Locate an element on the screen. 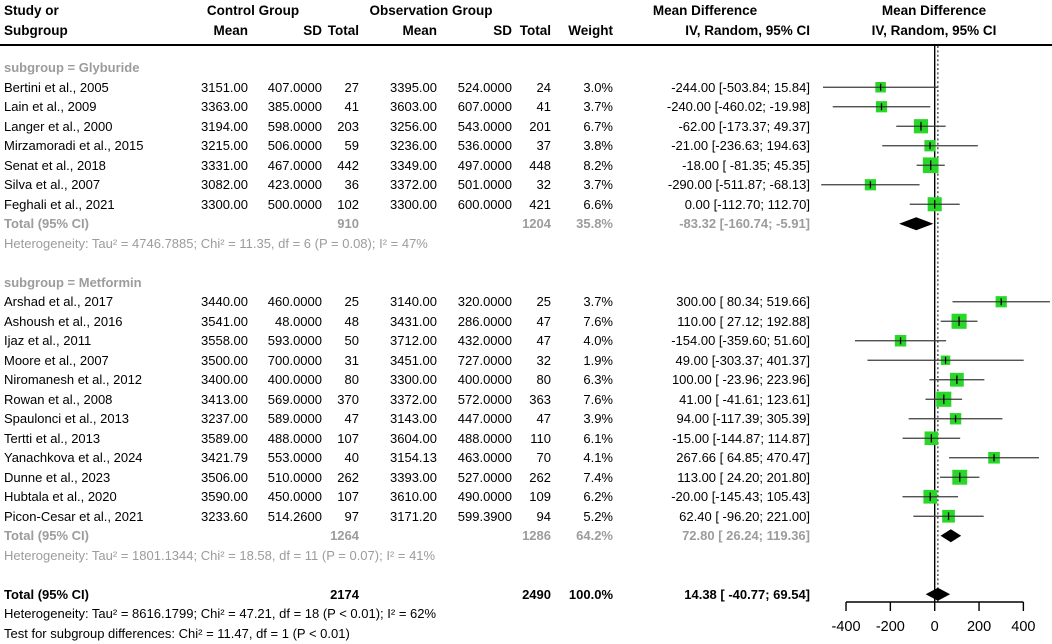 The height and width of the screenshot is (644, 1052). subgroup-total-row-c_total: 1264 is located at coordinates (344, 535).